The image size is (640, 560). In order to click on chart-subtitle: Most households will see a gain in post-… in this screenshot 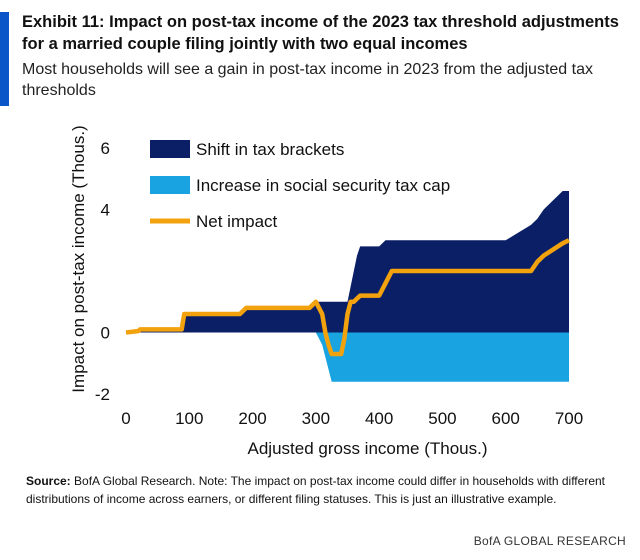, I will do `click(307, 80)`.